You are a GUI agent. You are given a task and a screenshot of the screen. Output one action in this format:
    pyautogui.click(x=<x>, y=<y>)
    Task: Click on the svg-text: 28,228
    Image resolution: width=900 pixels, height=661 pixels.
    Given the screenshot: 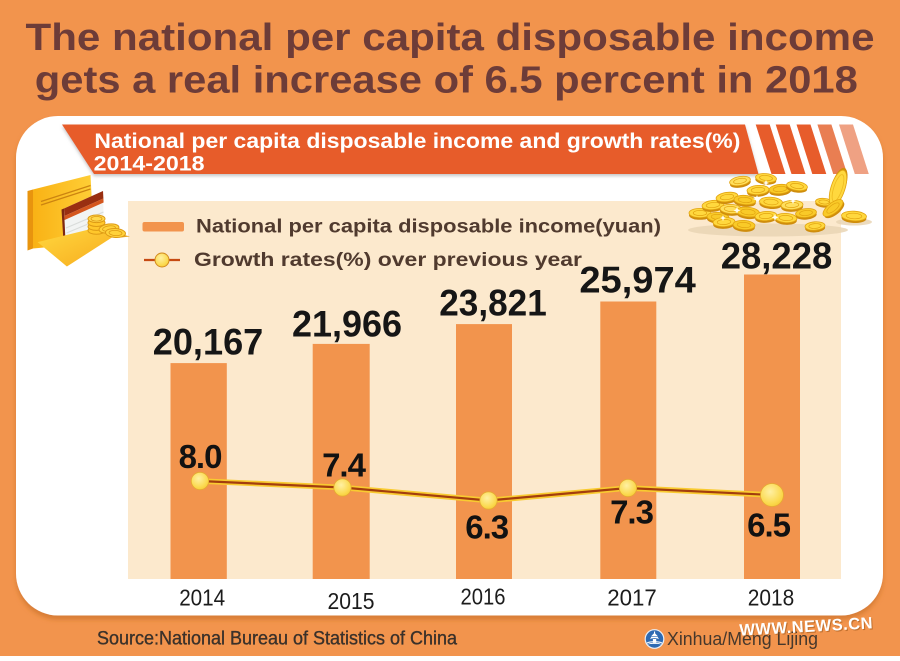 What is the action you would take?
    pyautogui.click(x=777, y=256)
    